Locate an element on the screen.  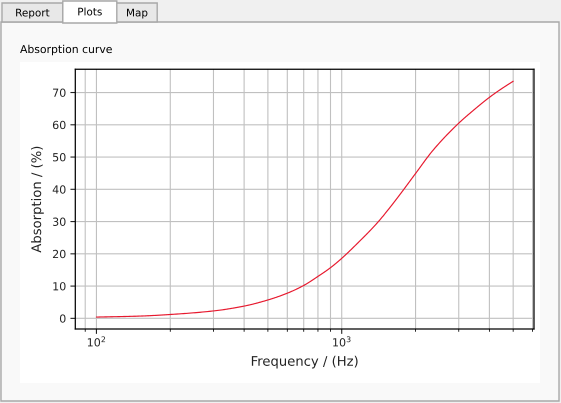
x-axis-title: Frequency / (Hz) is located at coordinates (305, 362).